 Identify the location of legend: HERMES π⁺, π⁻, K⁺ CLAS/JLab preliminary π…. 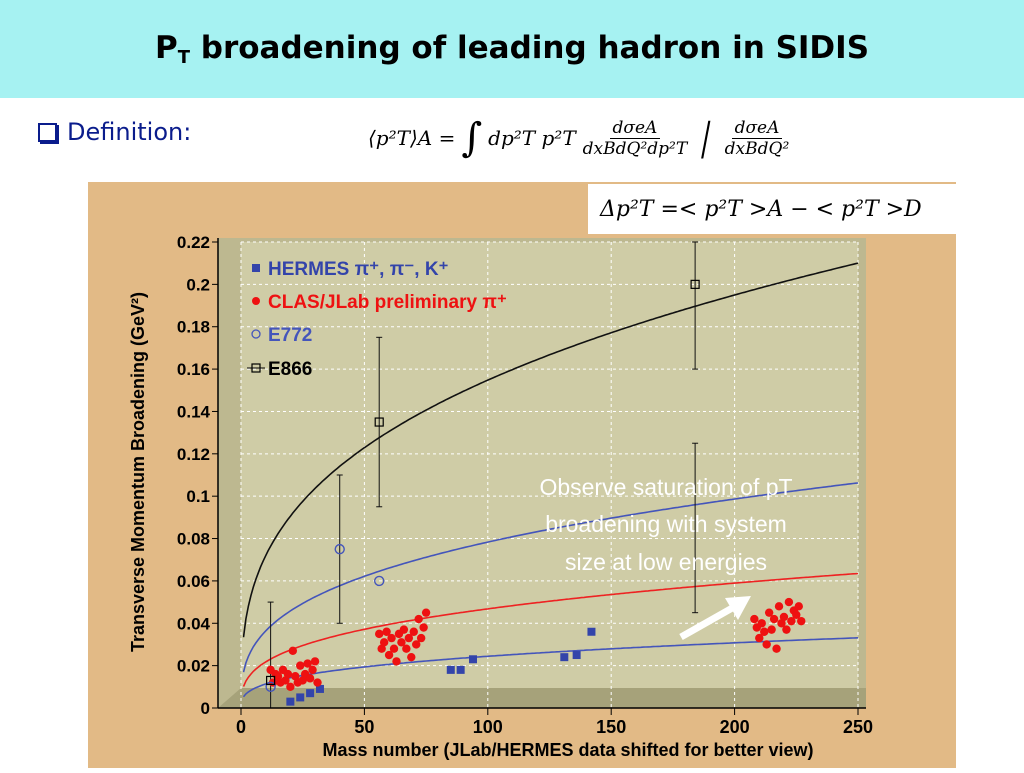
(377, 319).